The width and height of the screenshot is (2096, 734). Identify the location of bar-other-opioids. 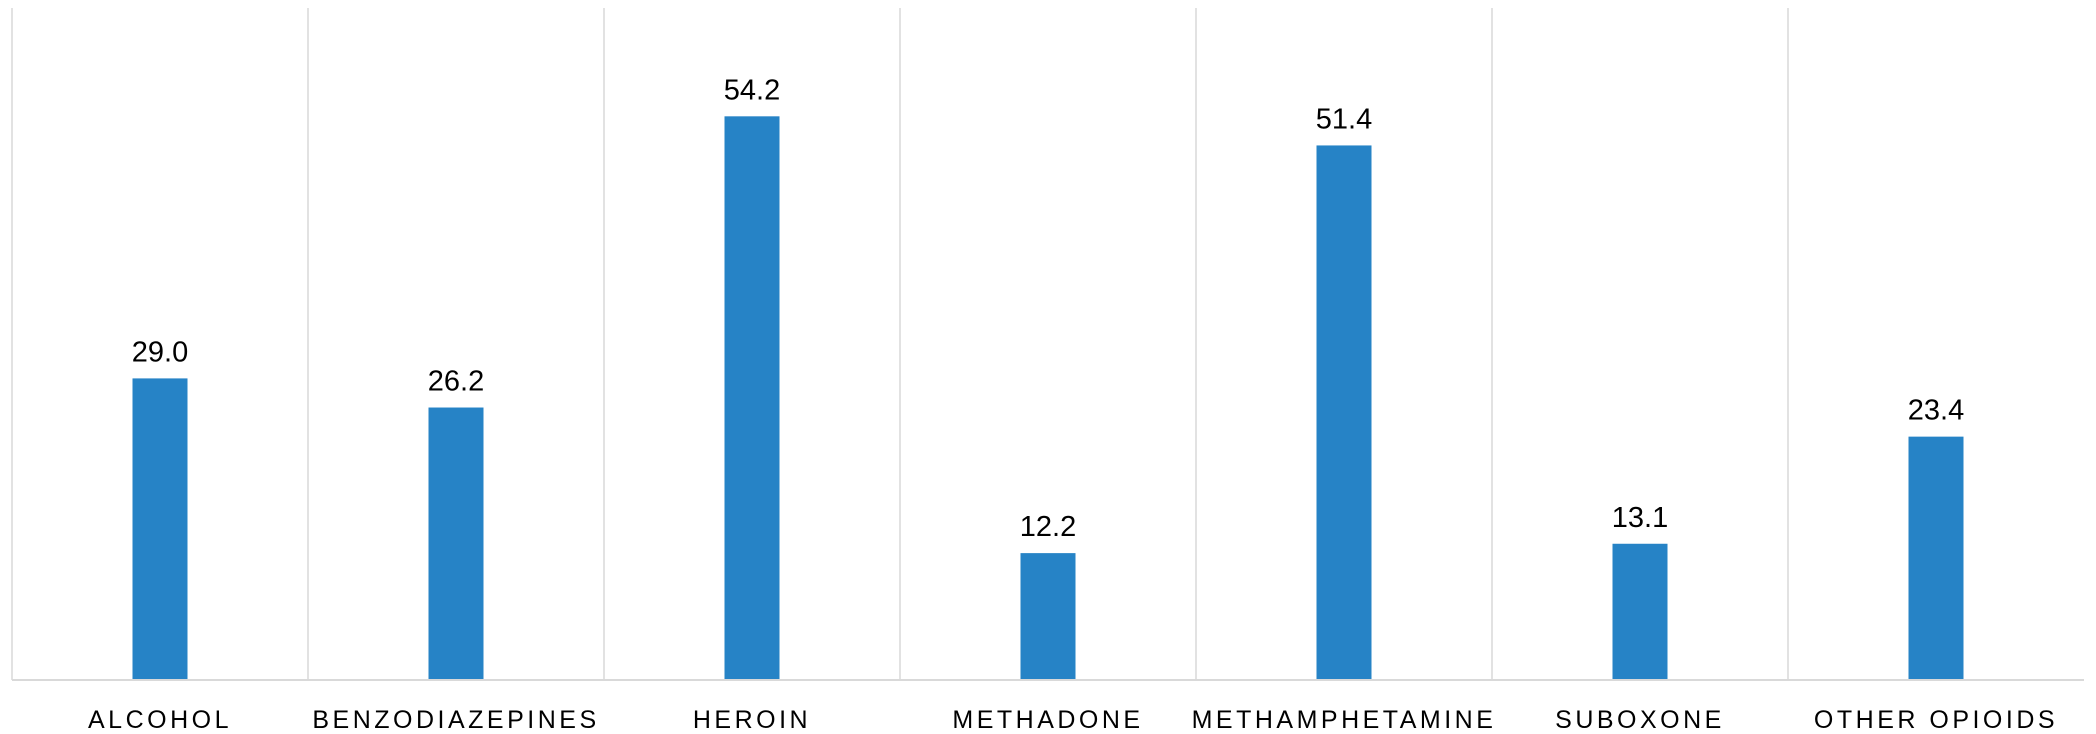
(1936, 558).